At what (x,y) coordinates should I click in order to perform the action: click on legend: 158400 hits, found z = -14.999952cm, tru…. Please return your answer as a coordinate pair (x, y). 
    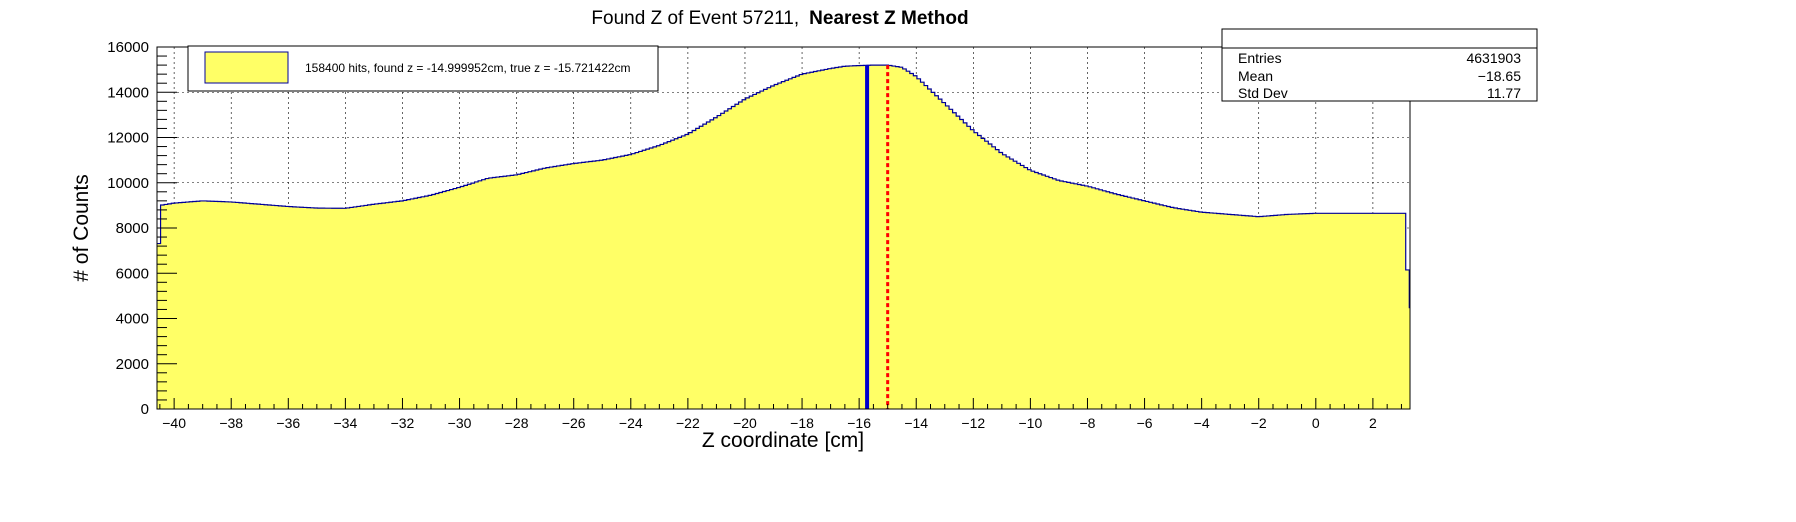
    Looking at the image, I should click on (423, 68).